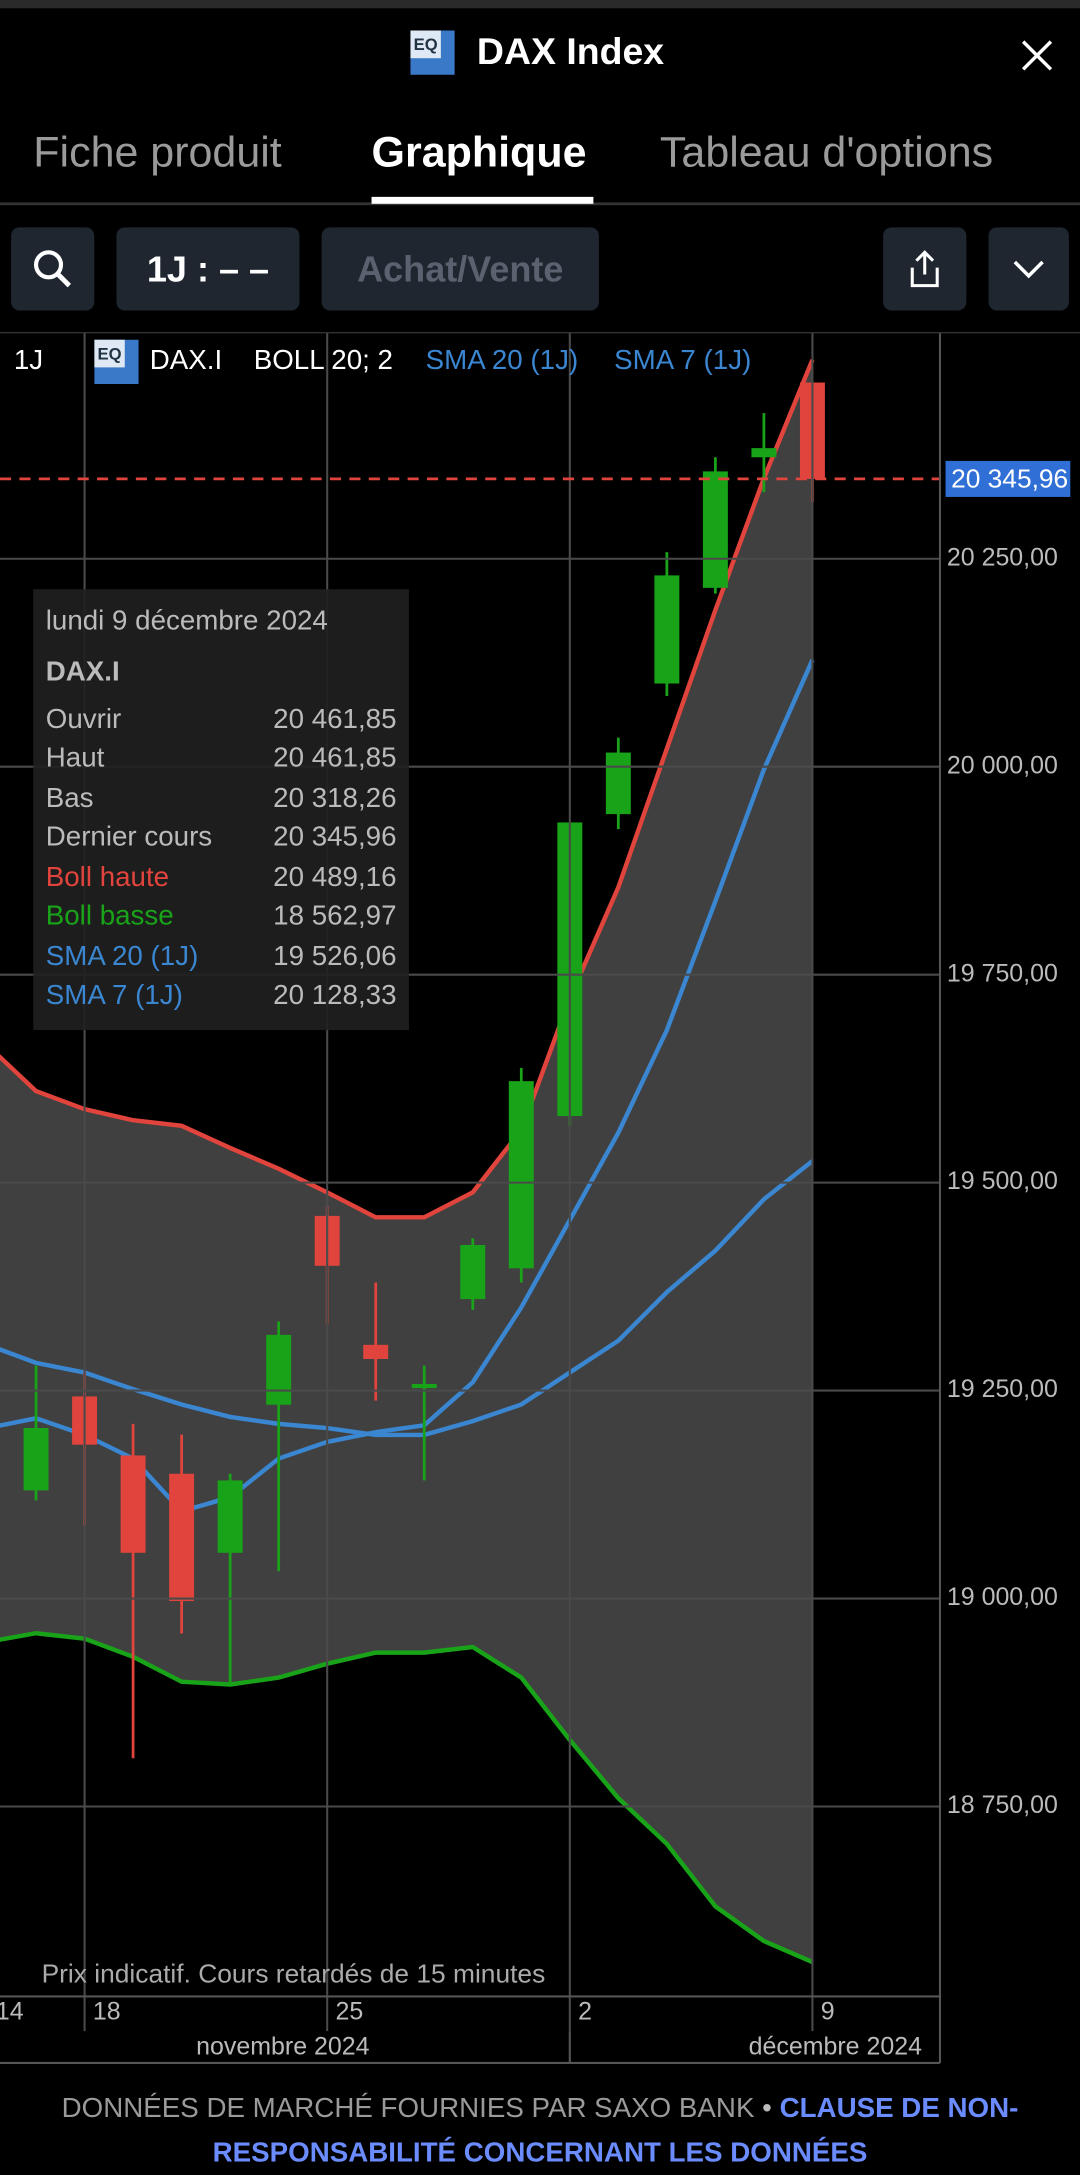 The height and width of the screenshot is (2175, 1080). Describe the element at coordinates (1002, 1181) in the screenshot. I see `y-tick-label: 19 500,00` at that location.